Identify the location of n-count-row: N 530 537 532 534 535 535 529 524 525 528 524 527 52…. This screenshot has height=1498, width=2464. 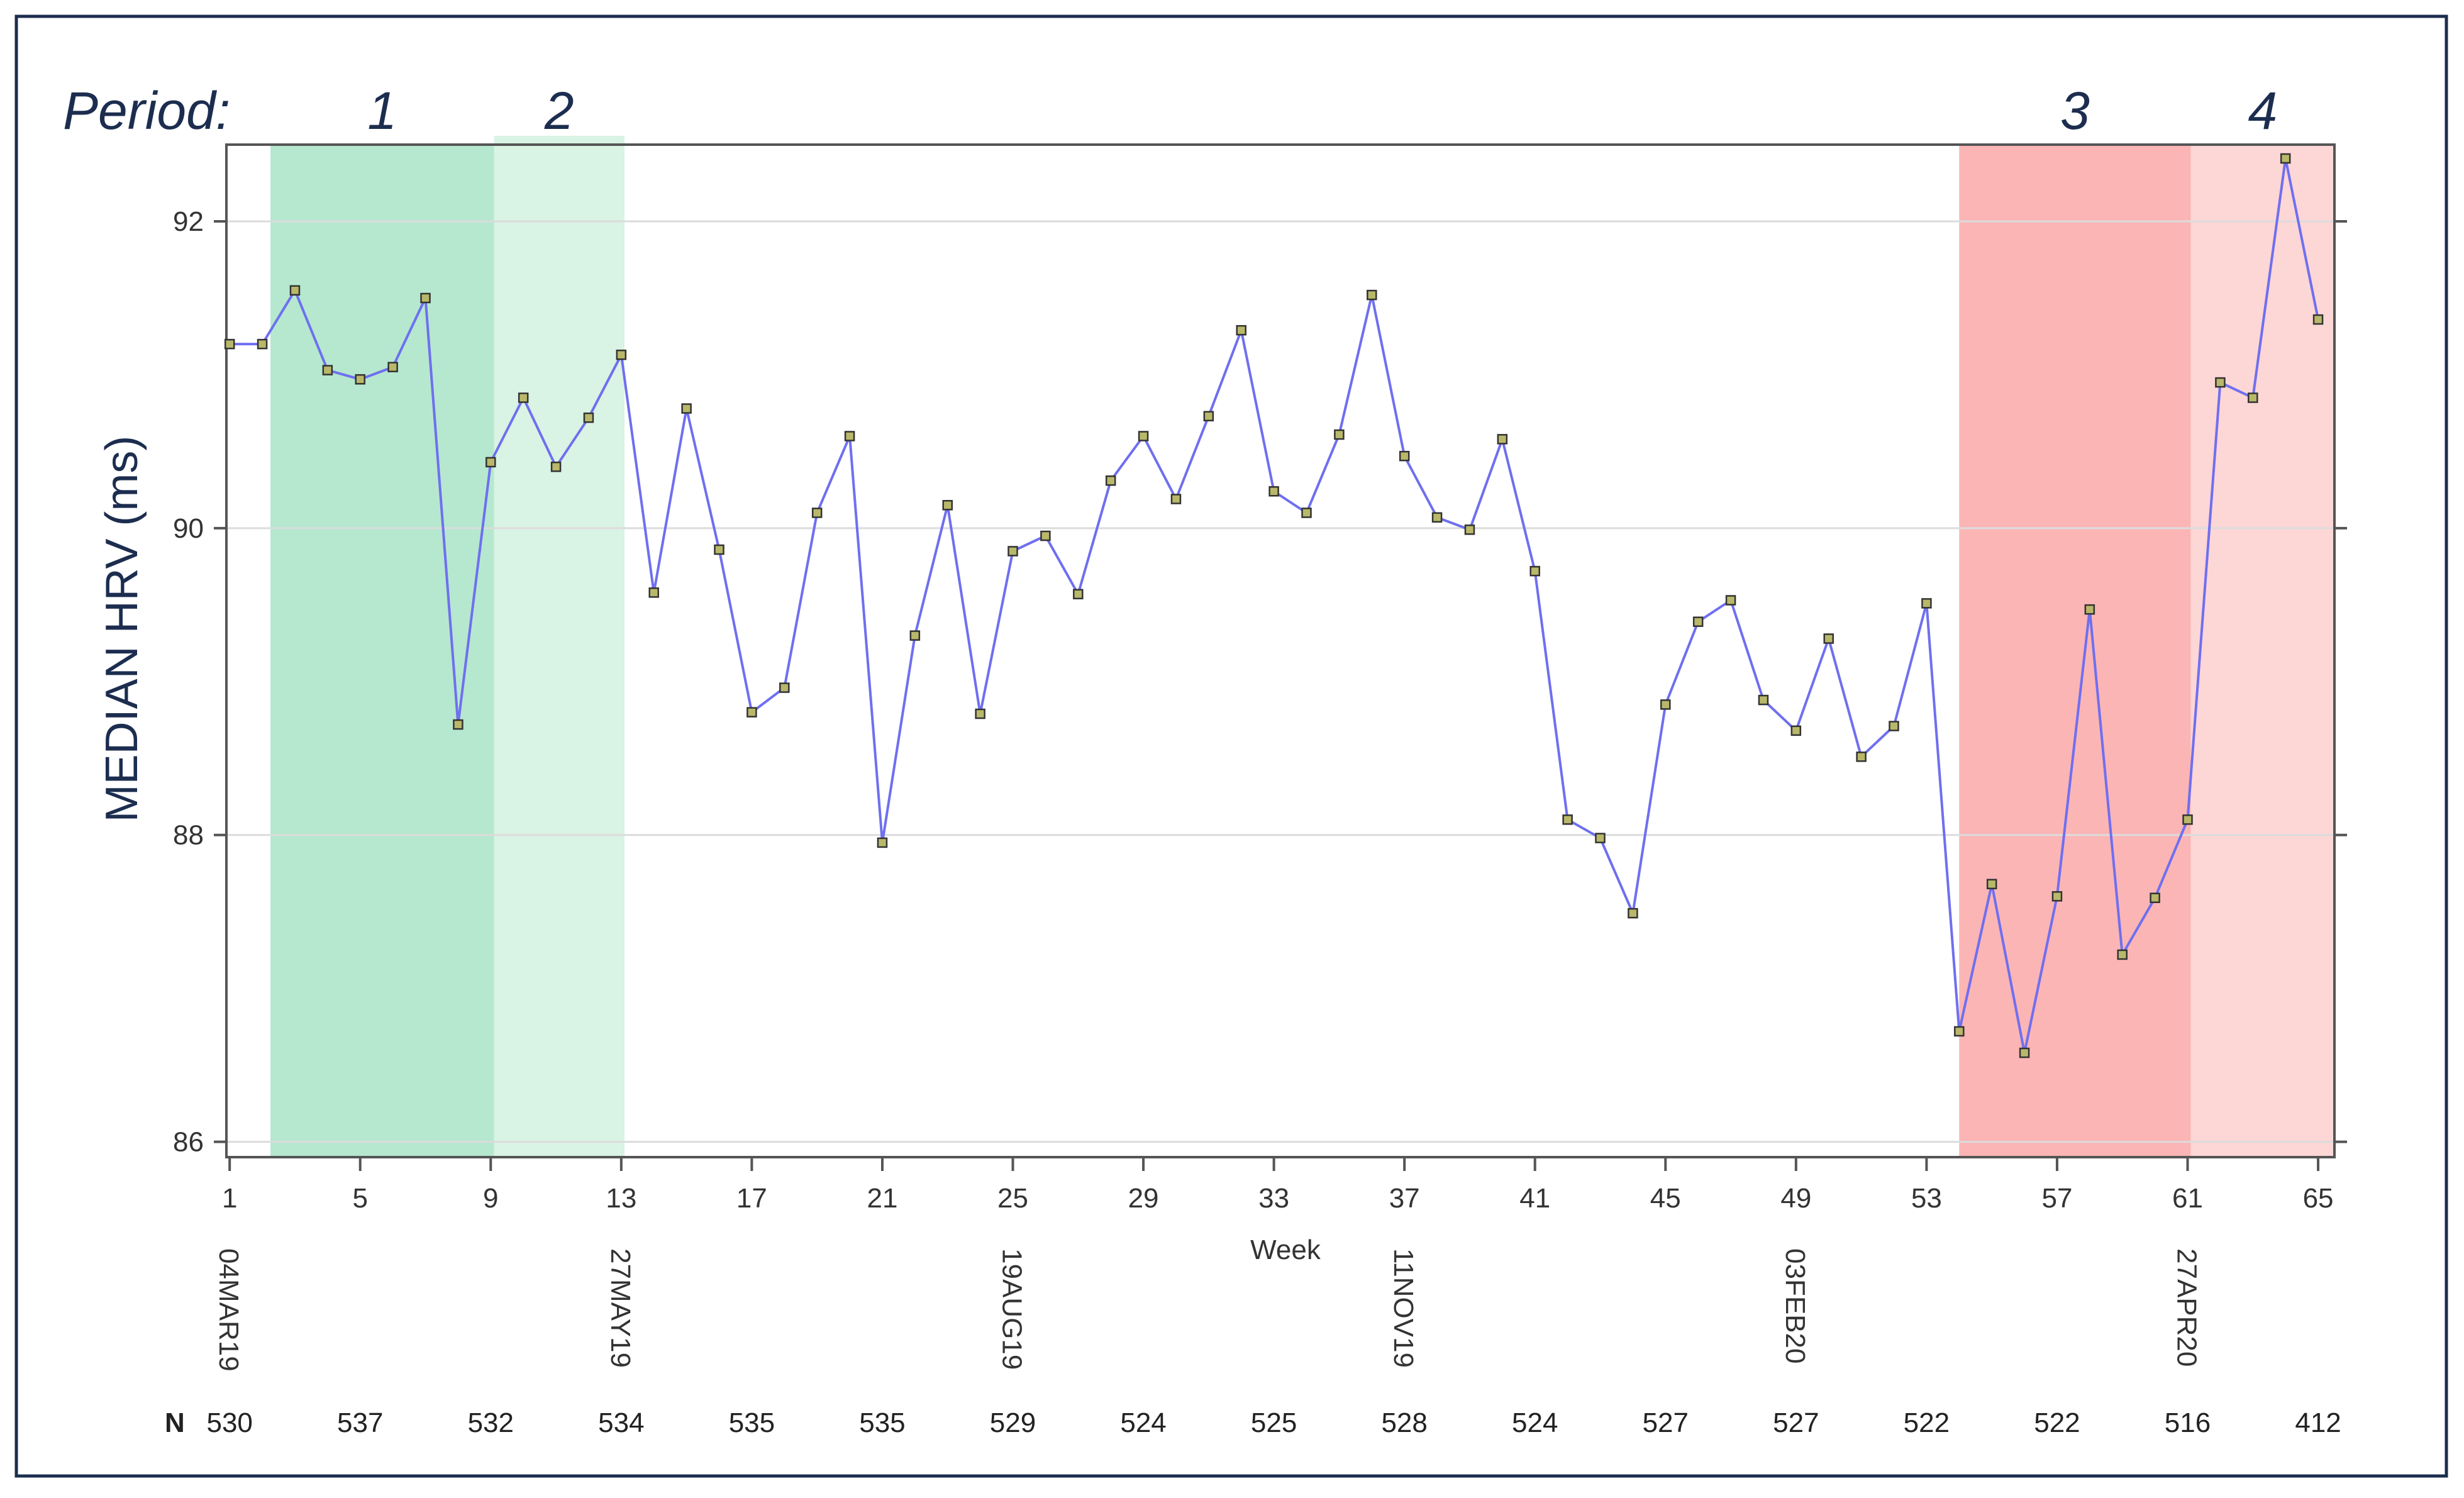
(1253, 1422).